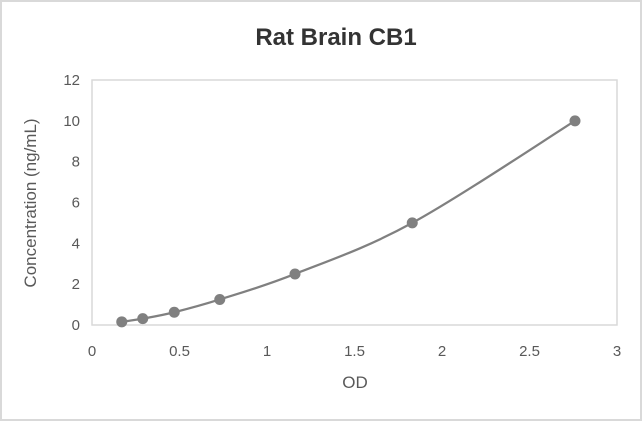  I want to click on x-axis-ticks: 0 0.5 1 1.5 2 2.5 3, so click(354, 351).